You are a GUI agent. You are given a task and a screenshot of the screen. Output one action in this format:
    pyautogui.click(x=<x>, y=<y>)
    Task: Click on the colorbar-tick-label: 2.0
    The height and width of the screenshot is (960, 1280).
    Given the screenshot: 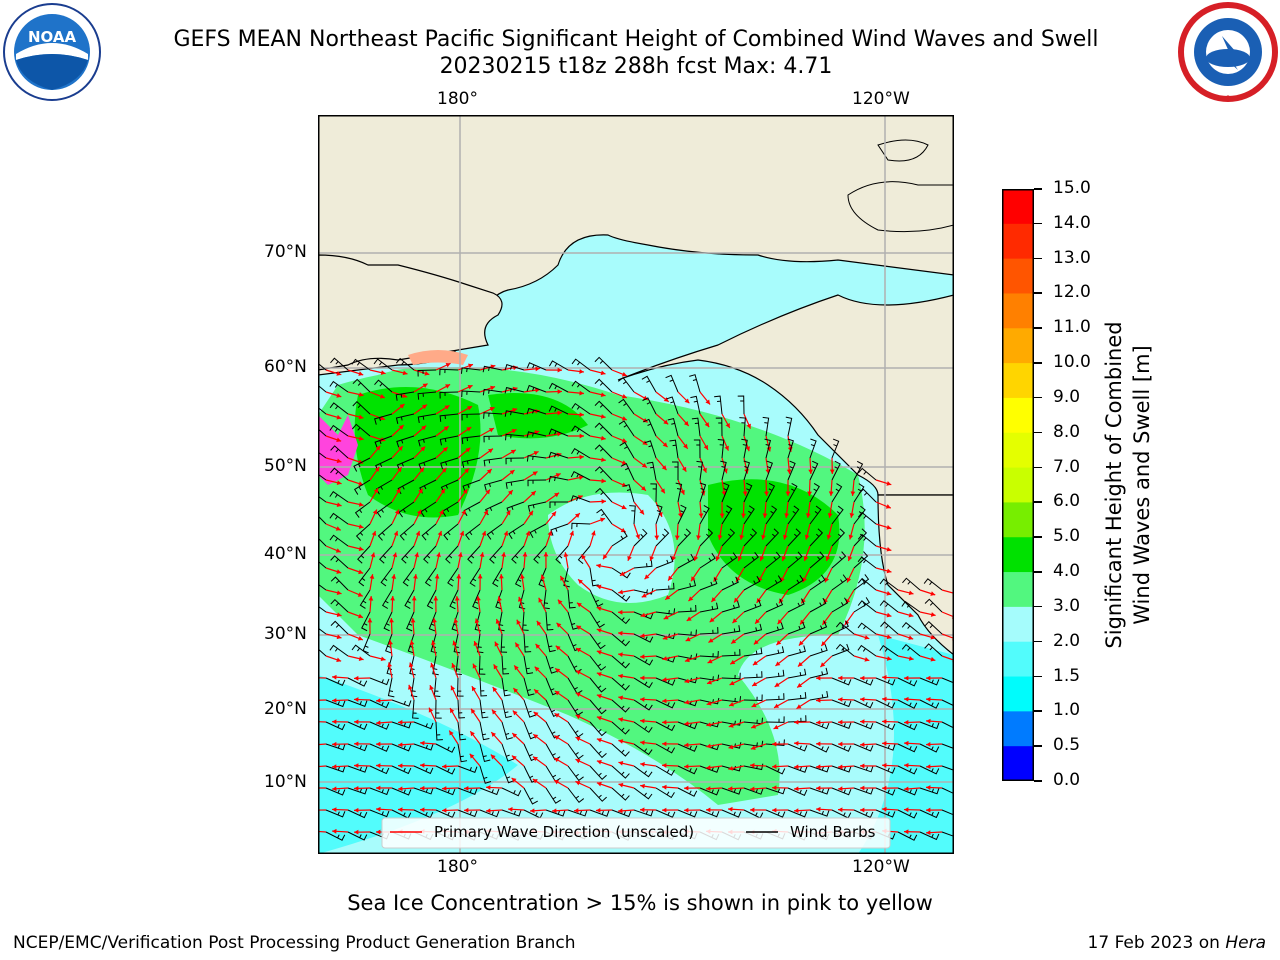 What is the action you would take?
    pyautogui.click(x=1067, y=640)
    